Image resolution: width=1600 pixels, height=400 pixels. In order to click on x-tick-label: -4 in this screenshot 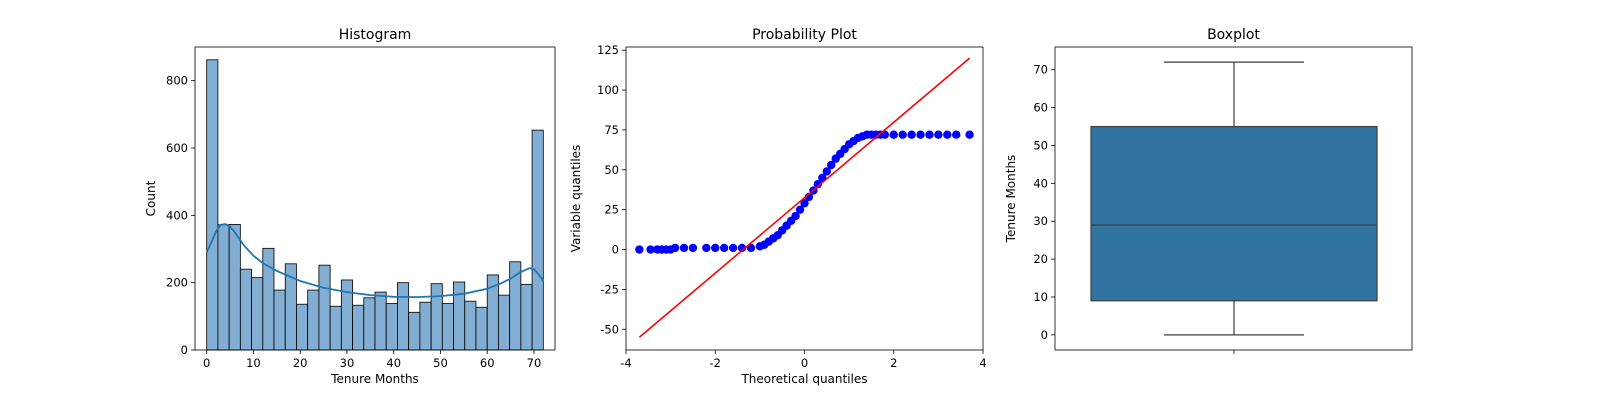, I will do `click(625, 363)`.